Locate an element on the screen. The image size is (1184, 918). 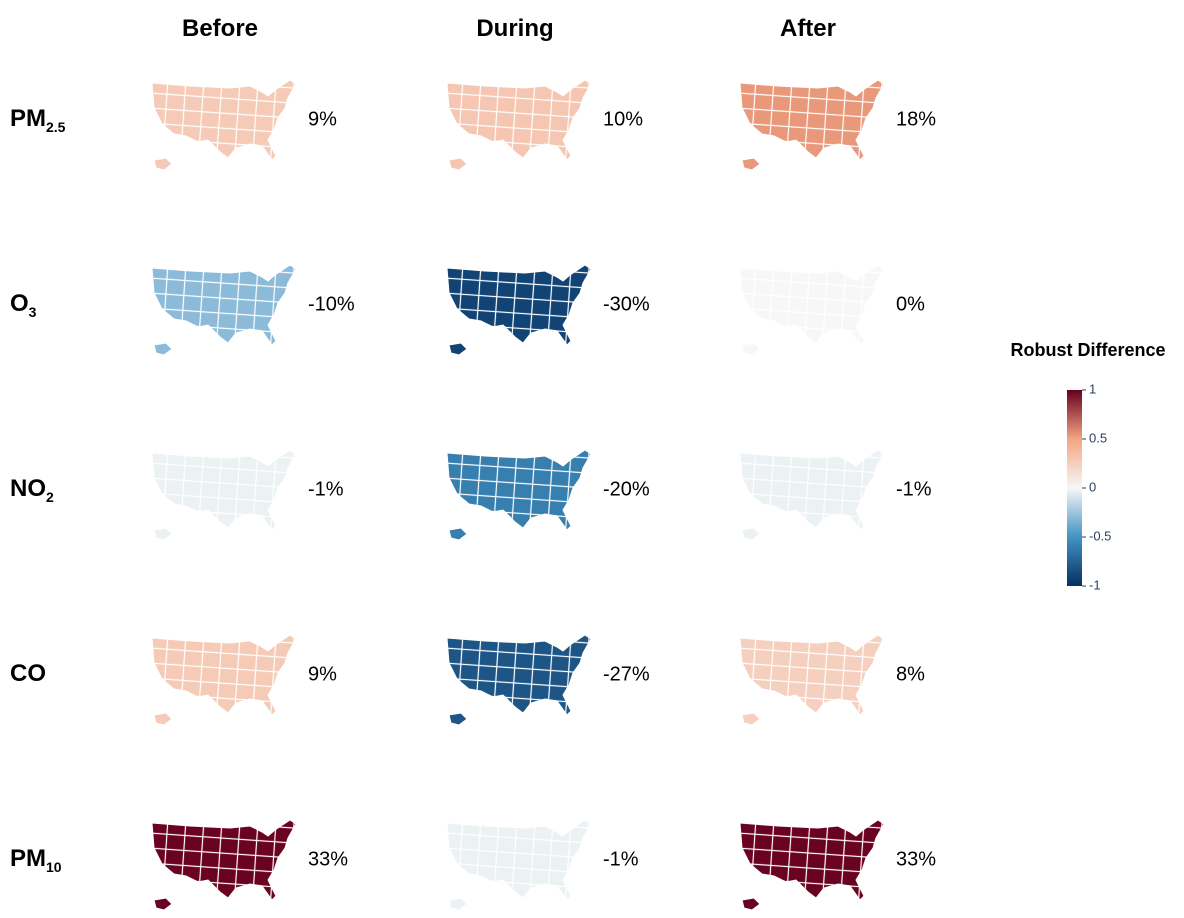
colorbar-tick-label: -0.5 is located at coordinates (1100, 535).